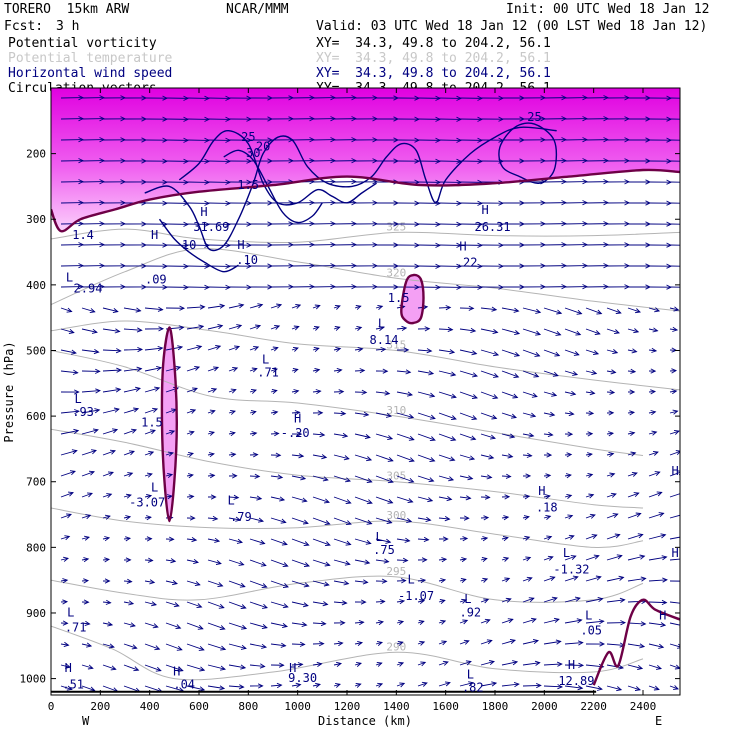  What do you see at coordinates (9, 391) in the screenshot?
I see `y-axis-label: Pressure (hPa)` at bounding box center [9, 391].